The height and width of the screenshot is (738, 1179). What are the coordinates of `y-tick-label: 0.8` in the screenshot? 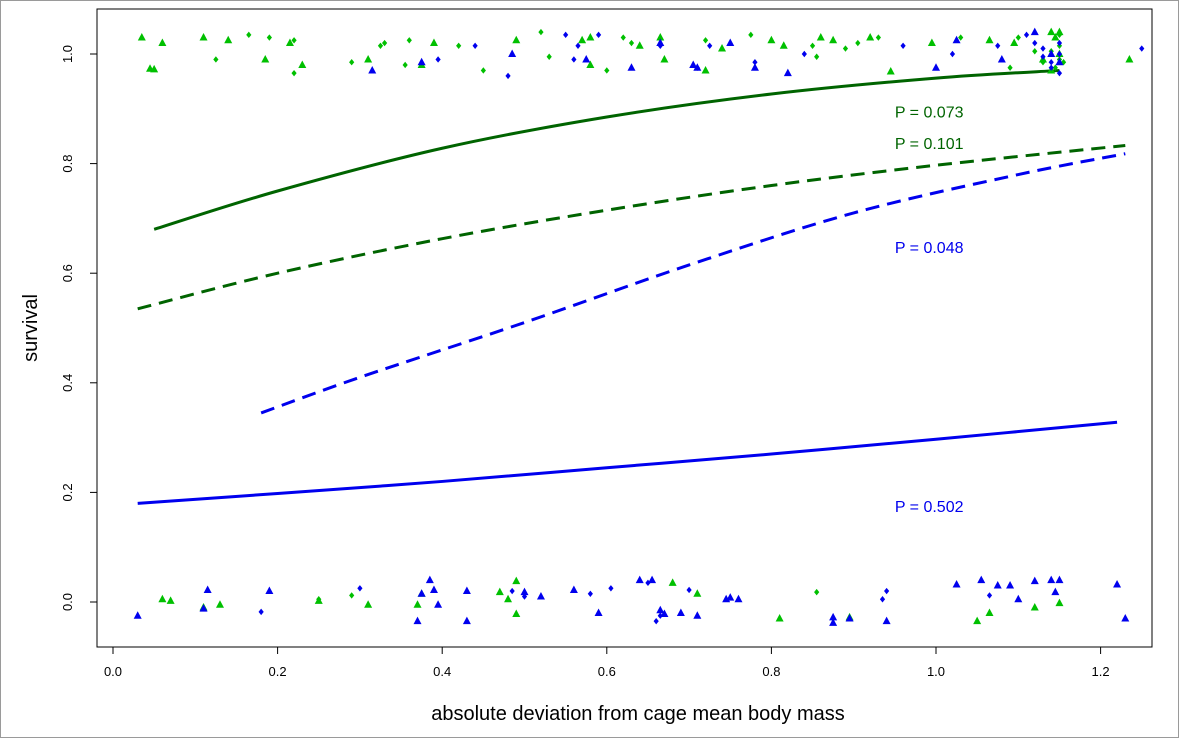 It's located at (67, 164).